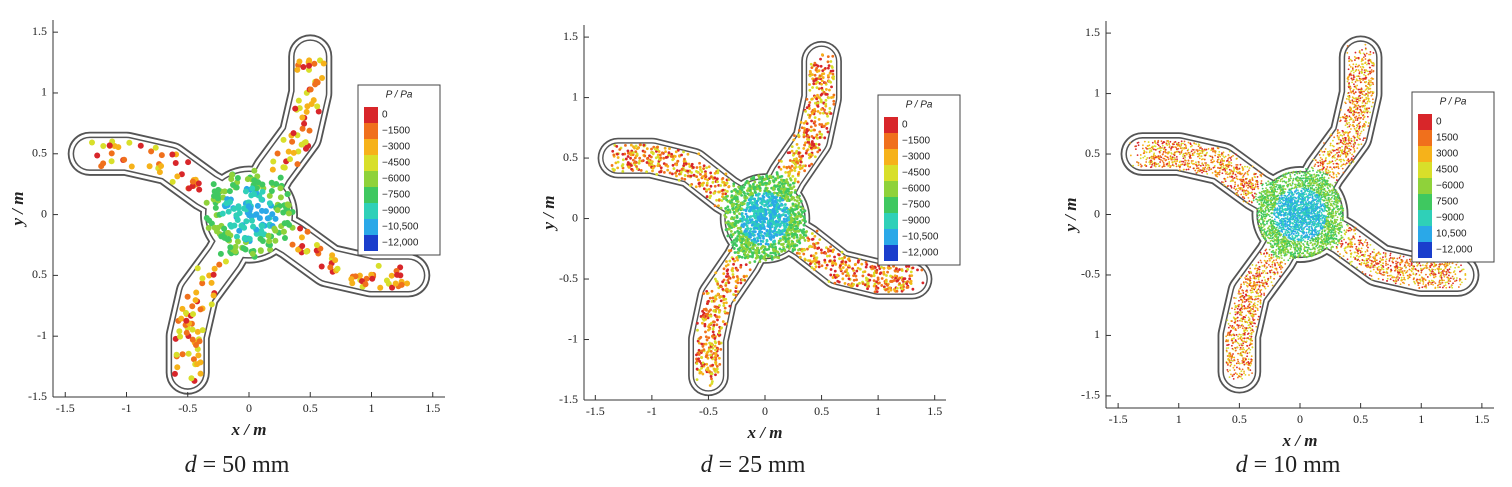  What do you see at coordinates (652, 411) in the screenshot?
I see `x-tick-label: -1` at bounding box center [652, 411].